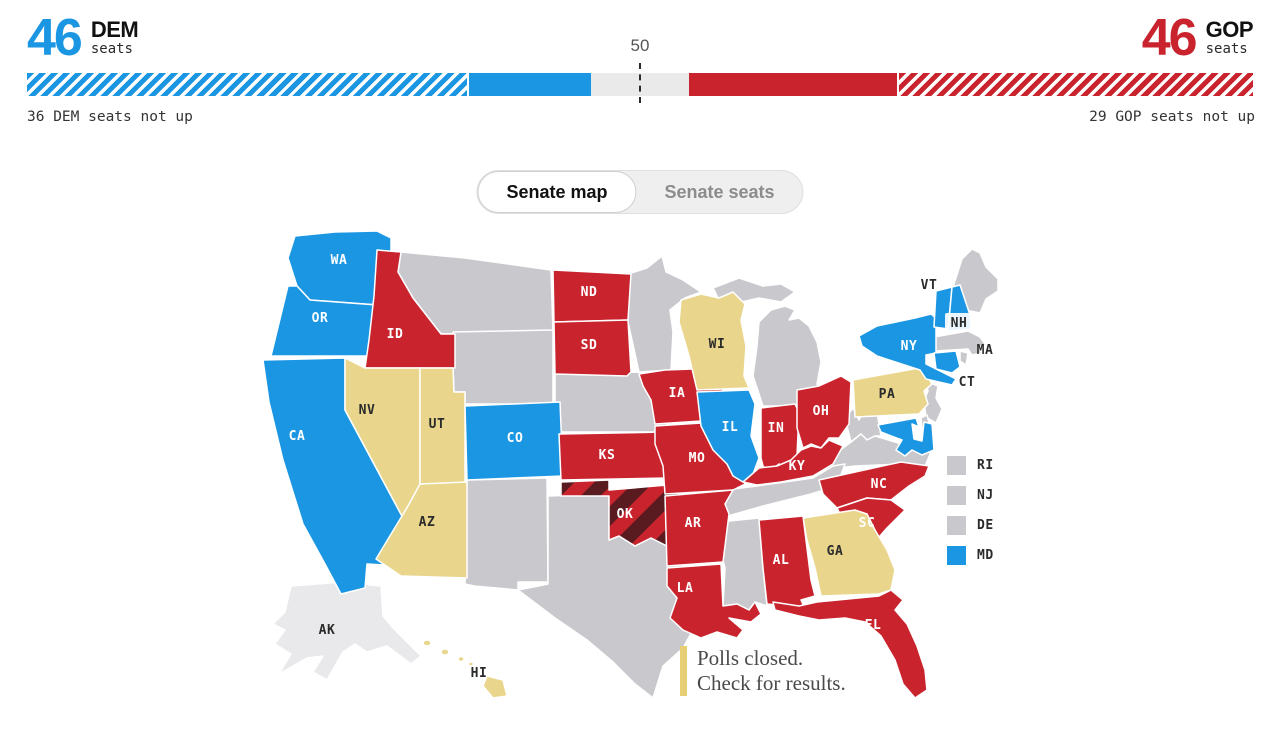 This screenshot has height=735, width=1280. I want to click on label-CA: CA, so click(297, 436).